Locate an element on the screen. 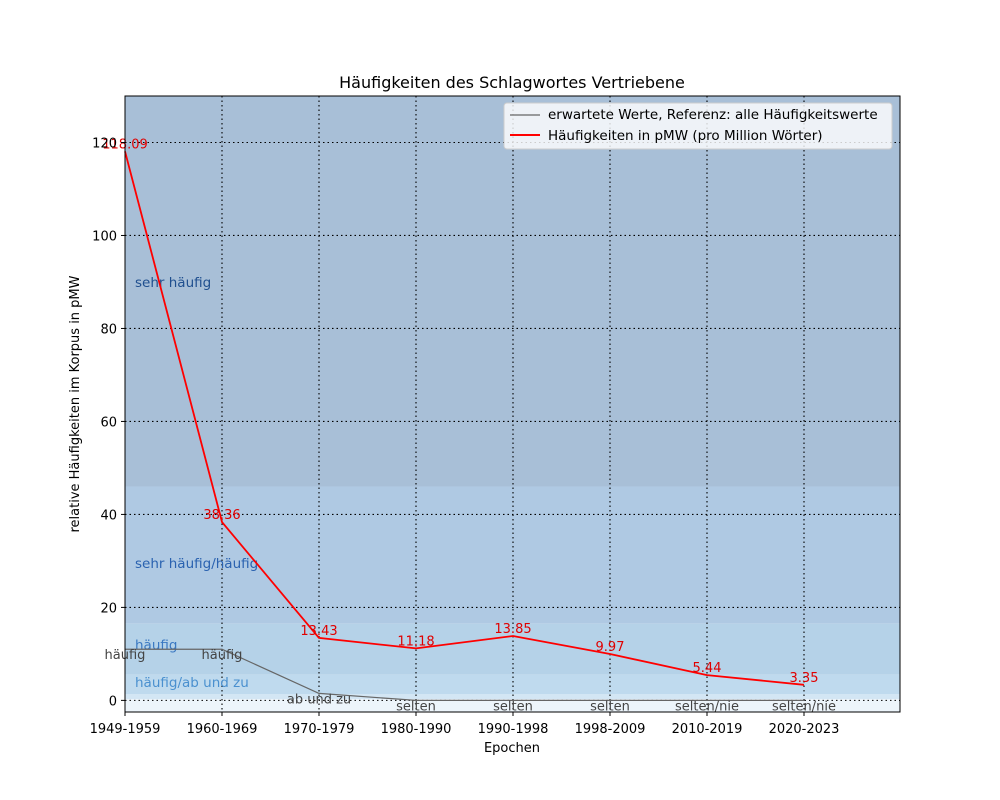 This screenshot has height=800, width=1000. expected-label-6: selten/nie is located at coordinates (707, 706).